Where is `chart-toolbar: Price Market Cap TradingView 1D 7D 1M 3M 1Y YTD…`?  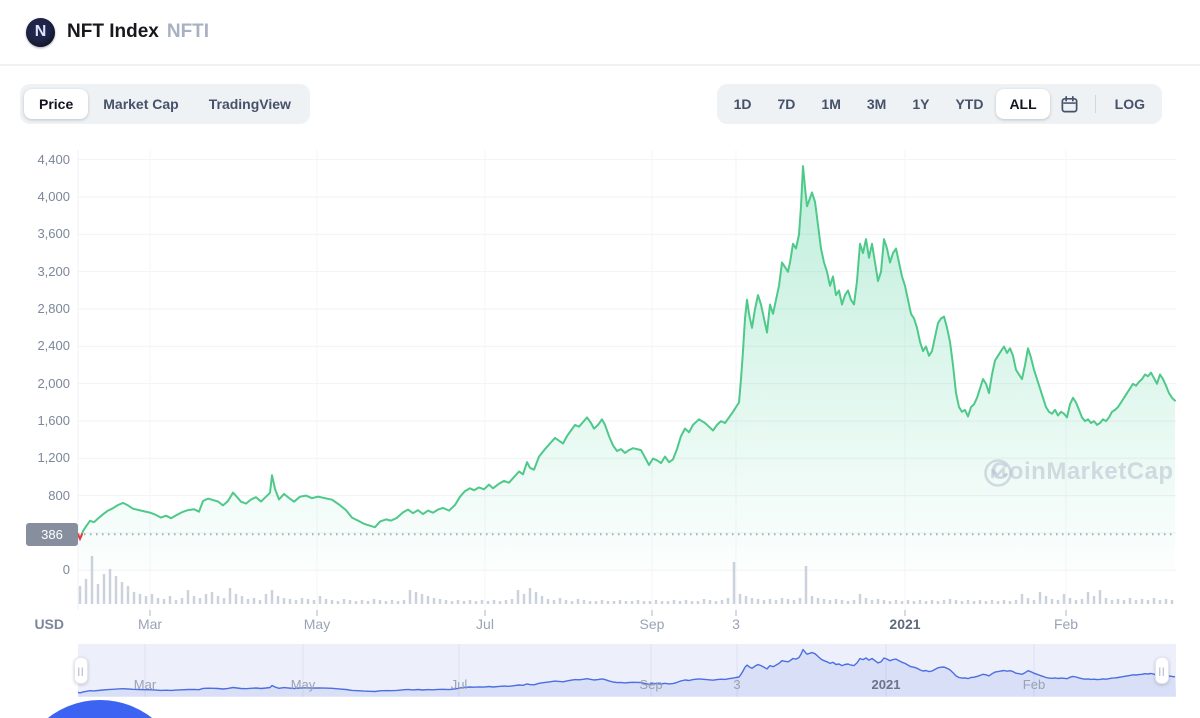 chart-toolbar: Price Market Cap TradingView 1D 7D 1M 3M 1Y YTD… is located at coordinates (600, 104).